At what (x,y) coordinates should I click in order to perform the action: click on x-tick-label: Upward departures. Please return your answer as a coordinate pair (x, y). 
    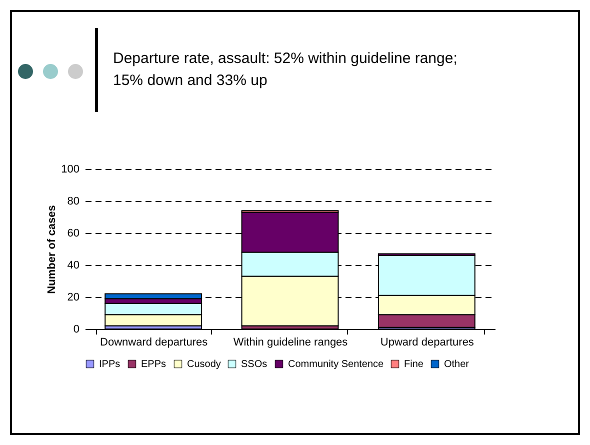
    Looking at the image, I should click on (427, 342).